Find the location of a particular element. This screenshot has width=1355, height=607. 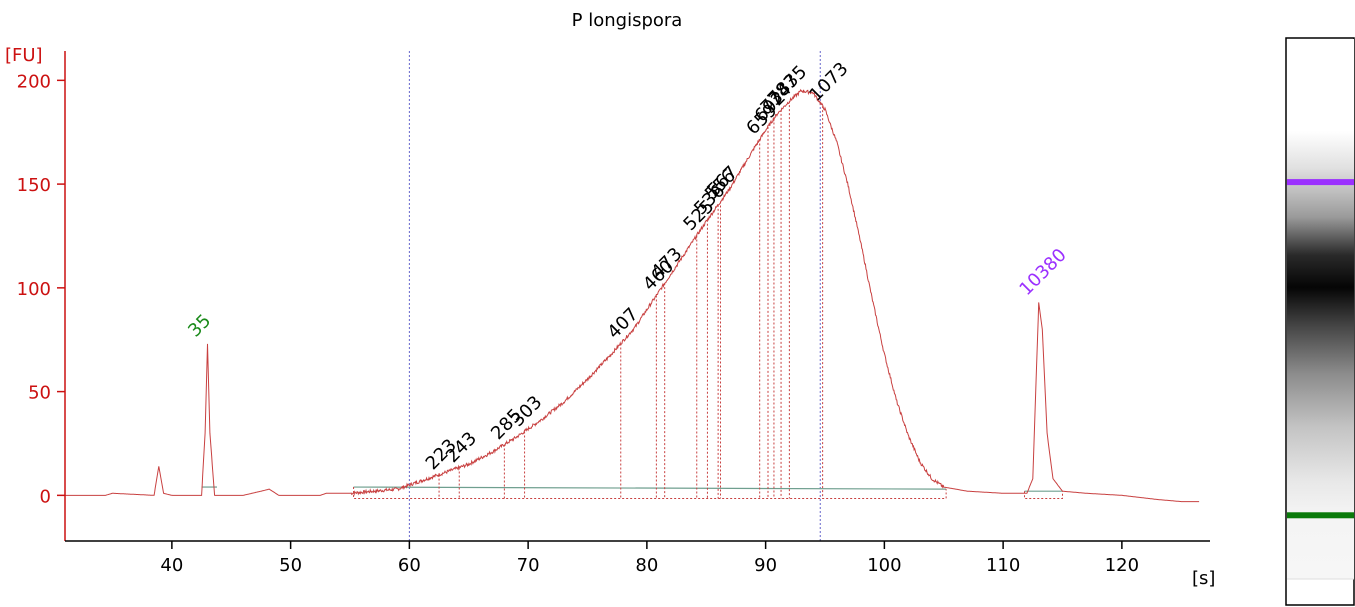

x-tick-label: 50 is located at coordinates (290, 565).